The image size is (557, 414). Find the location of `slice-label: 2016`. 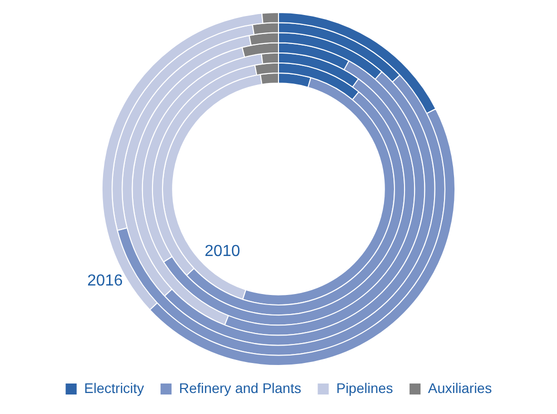

slice-label: 2016 is located at coordinates (105, 281).